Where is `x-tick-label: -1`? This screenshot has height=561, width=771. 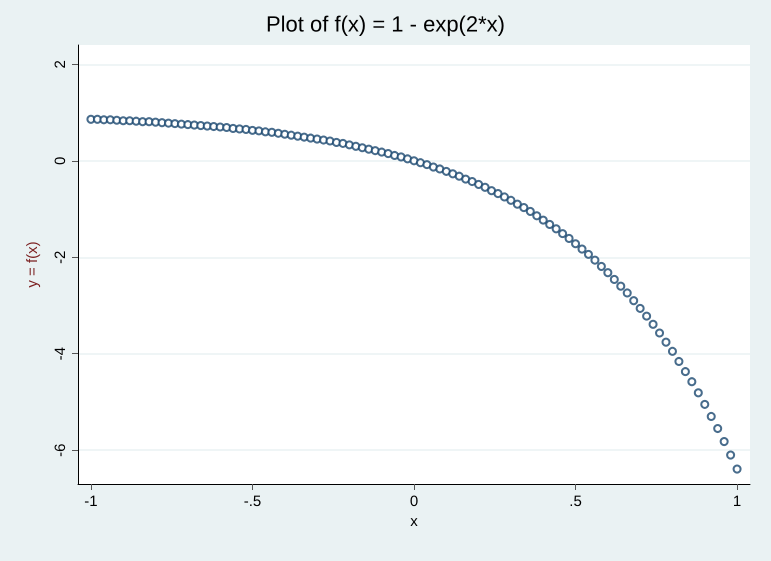 x-tick-label: -1 is located at coordinates (91, 501).